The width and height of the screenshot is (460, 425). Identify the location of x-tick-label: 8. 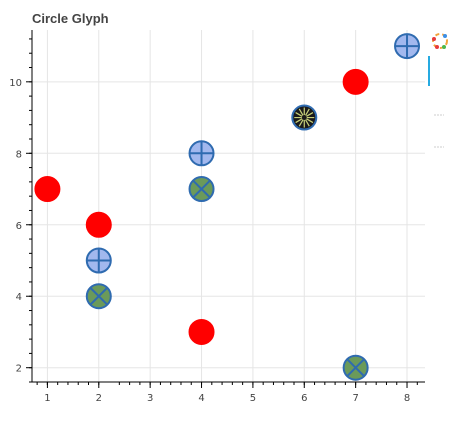
(407, 398).